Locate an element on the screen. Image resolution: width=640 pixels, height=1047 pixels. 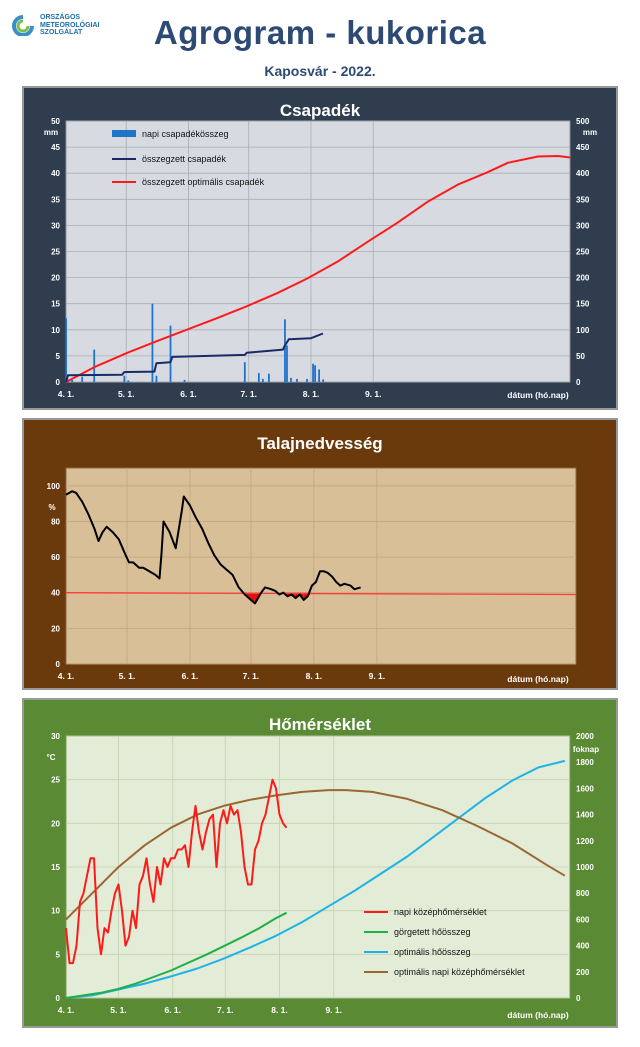
y-axis-unit-left: °C is located at coordinates (51, 757).